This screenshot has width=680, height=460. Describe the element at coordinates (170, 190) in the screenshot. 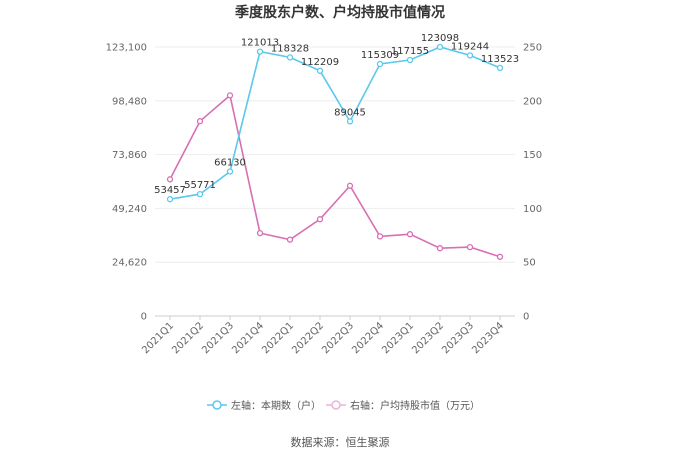

I see `data-label: 53457` at that location.